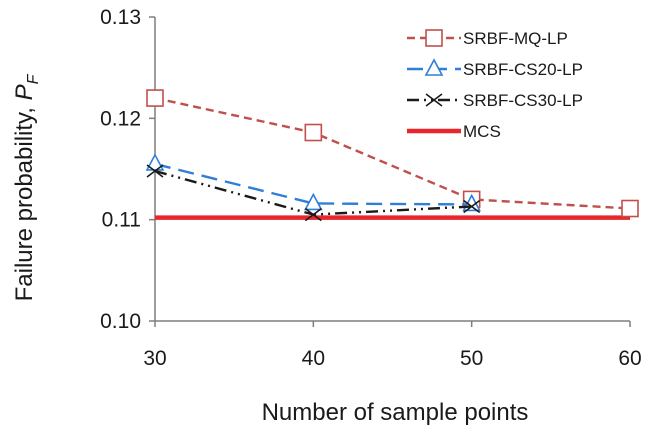 Image resolution: width=647 pixels, height=435 pixels. I want to click on legend-label: SRBF-MQ-LP, so click(515, 38).